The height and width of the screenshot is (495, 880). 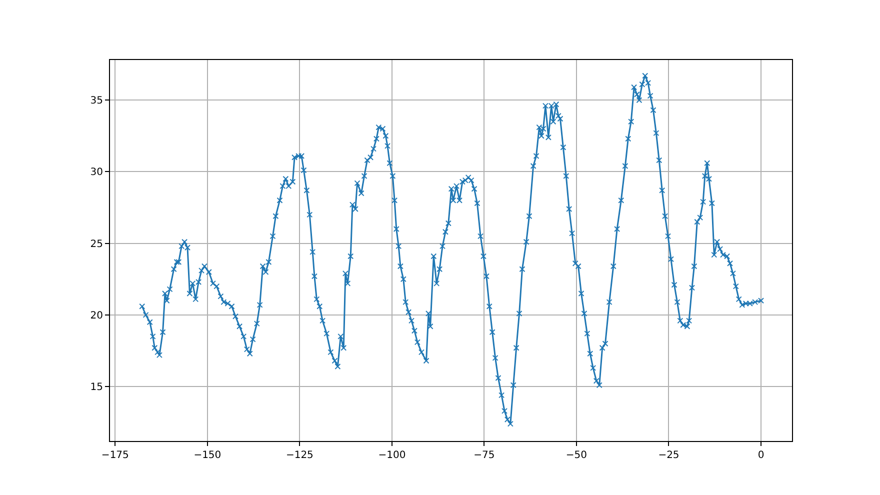 I want to click on x-tick-label: −175, so click(x=115, y=455).